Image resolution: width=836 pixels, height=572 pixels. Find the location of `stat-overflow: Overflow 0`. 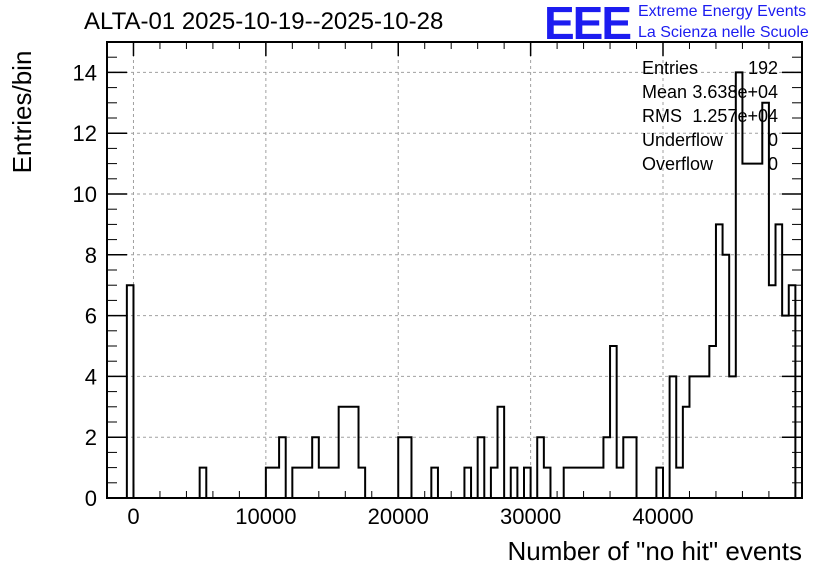

stat-overflow: Overflow 0 is located at coordinates (710, 166).